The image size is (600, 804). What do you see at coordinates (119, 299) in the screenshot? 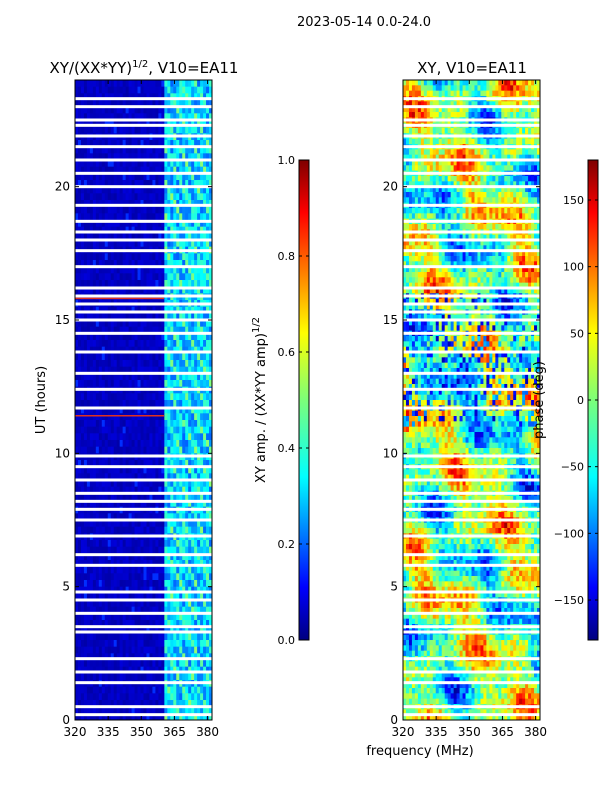
I see `left-heatmap-line` at bounding box center [119, 299].